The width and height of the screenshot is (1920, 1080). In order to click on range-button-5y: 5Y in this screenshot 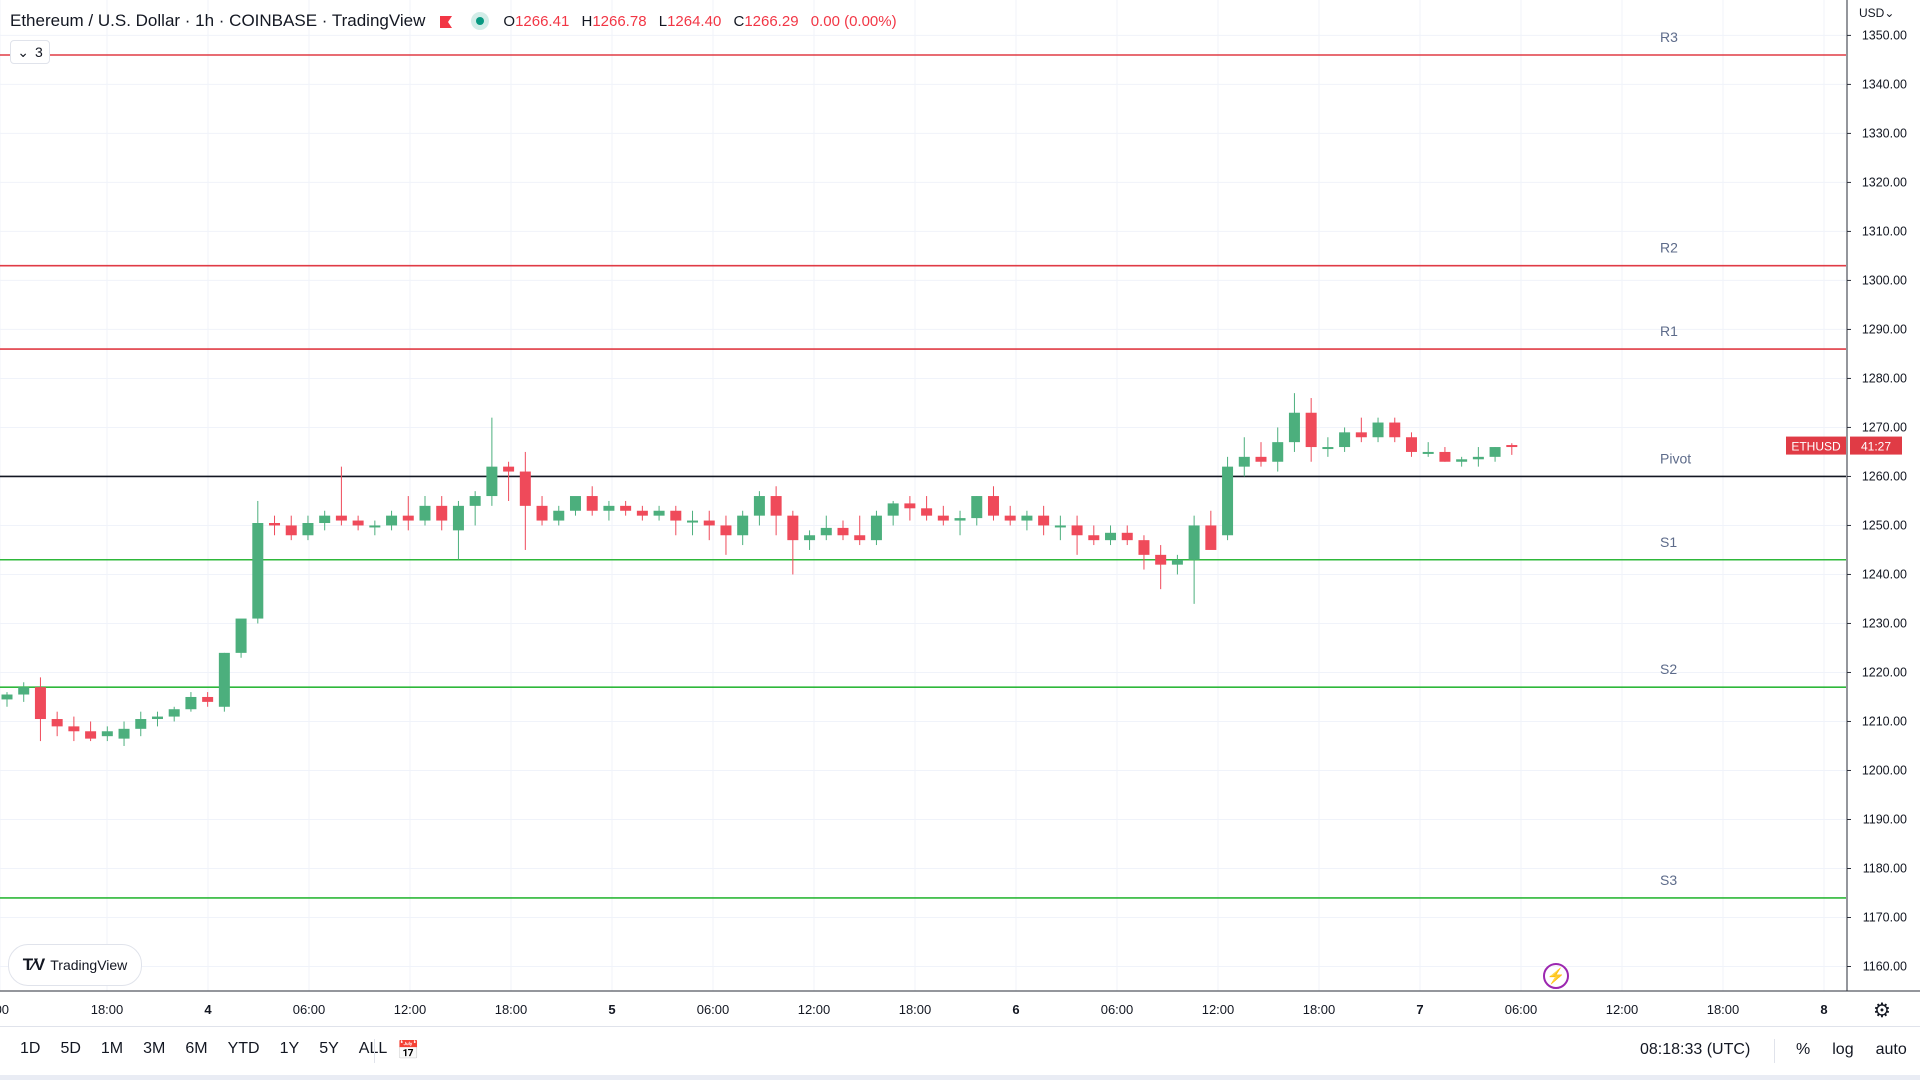, I will do `click(329, 1048)`.